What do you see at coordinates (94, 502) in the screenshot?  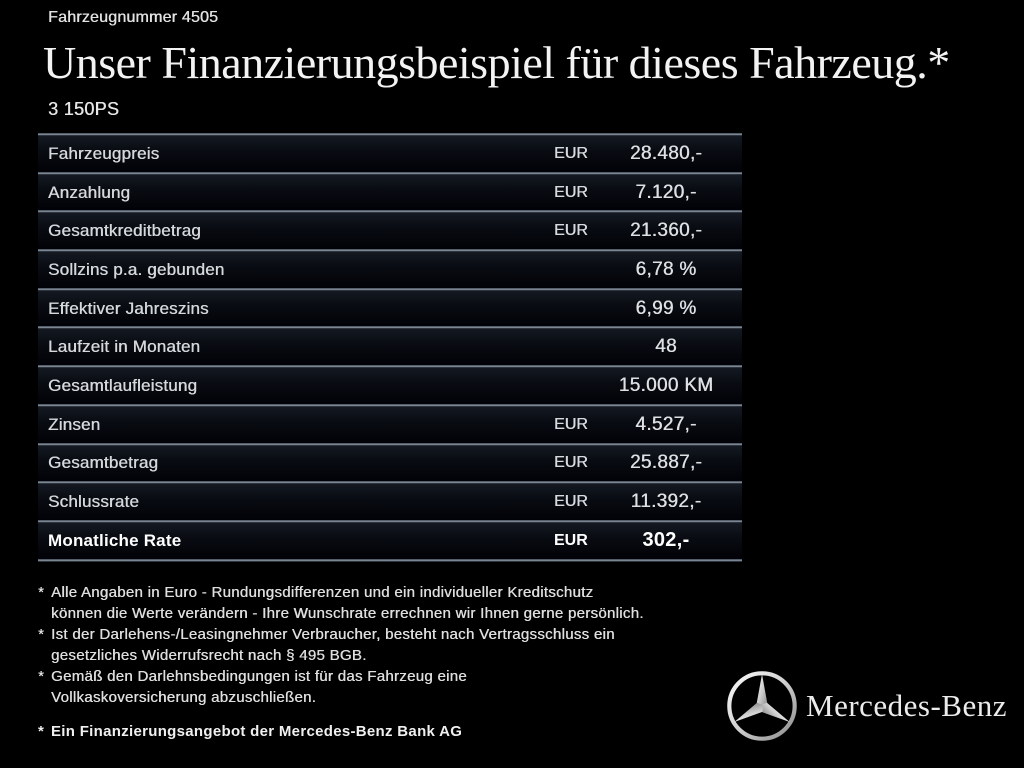 I see `row-label: Schlussrate` at bounding box center [94, 502].